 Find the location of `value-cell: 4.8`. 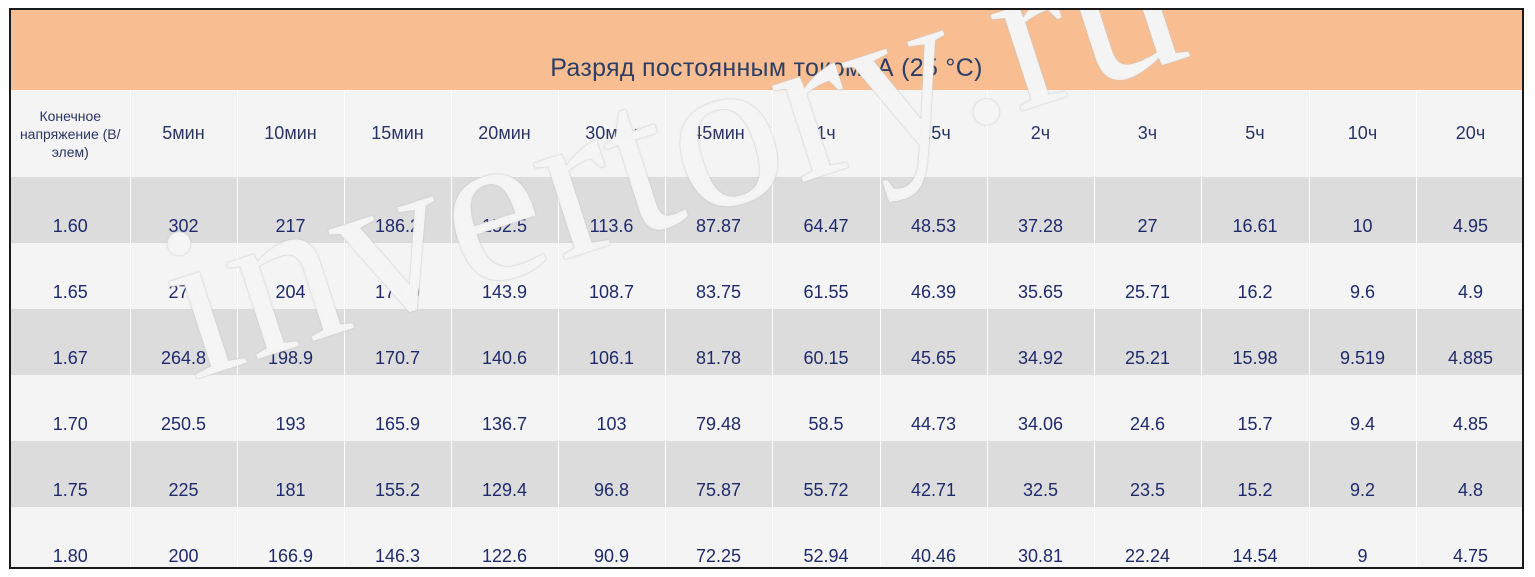

value-cell: 4.8 is located at coordinates (1469, 474).